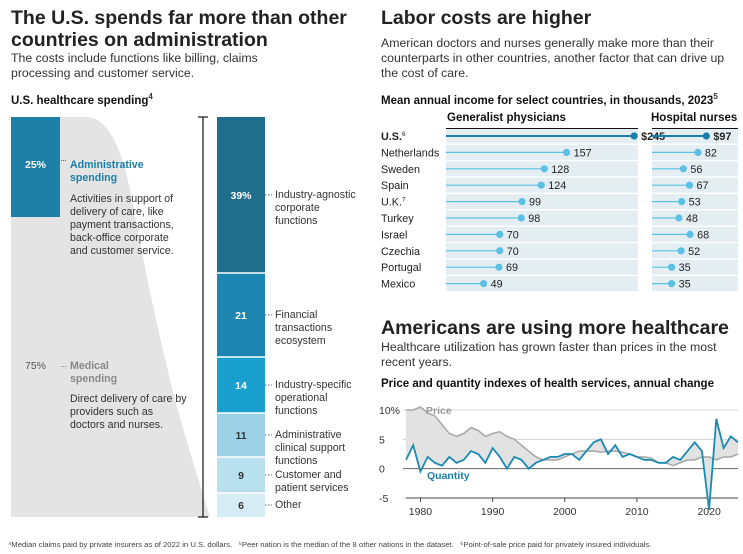  I want to click on physician-value: 99, so click(535, 203).